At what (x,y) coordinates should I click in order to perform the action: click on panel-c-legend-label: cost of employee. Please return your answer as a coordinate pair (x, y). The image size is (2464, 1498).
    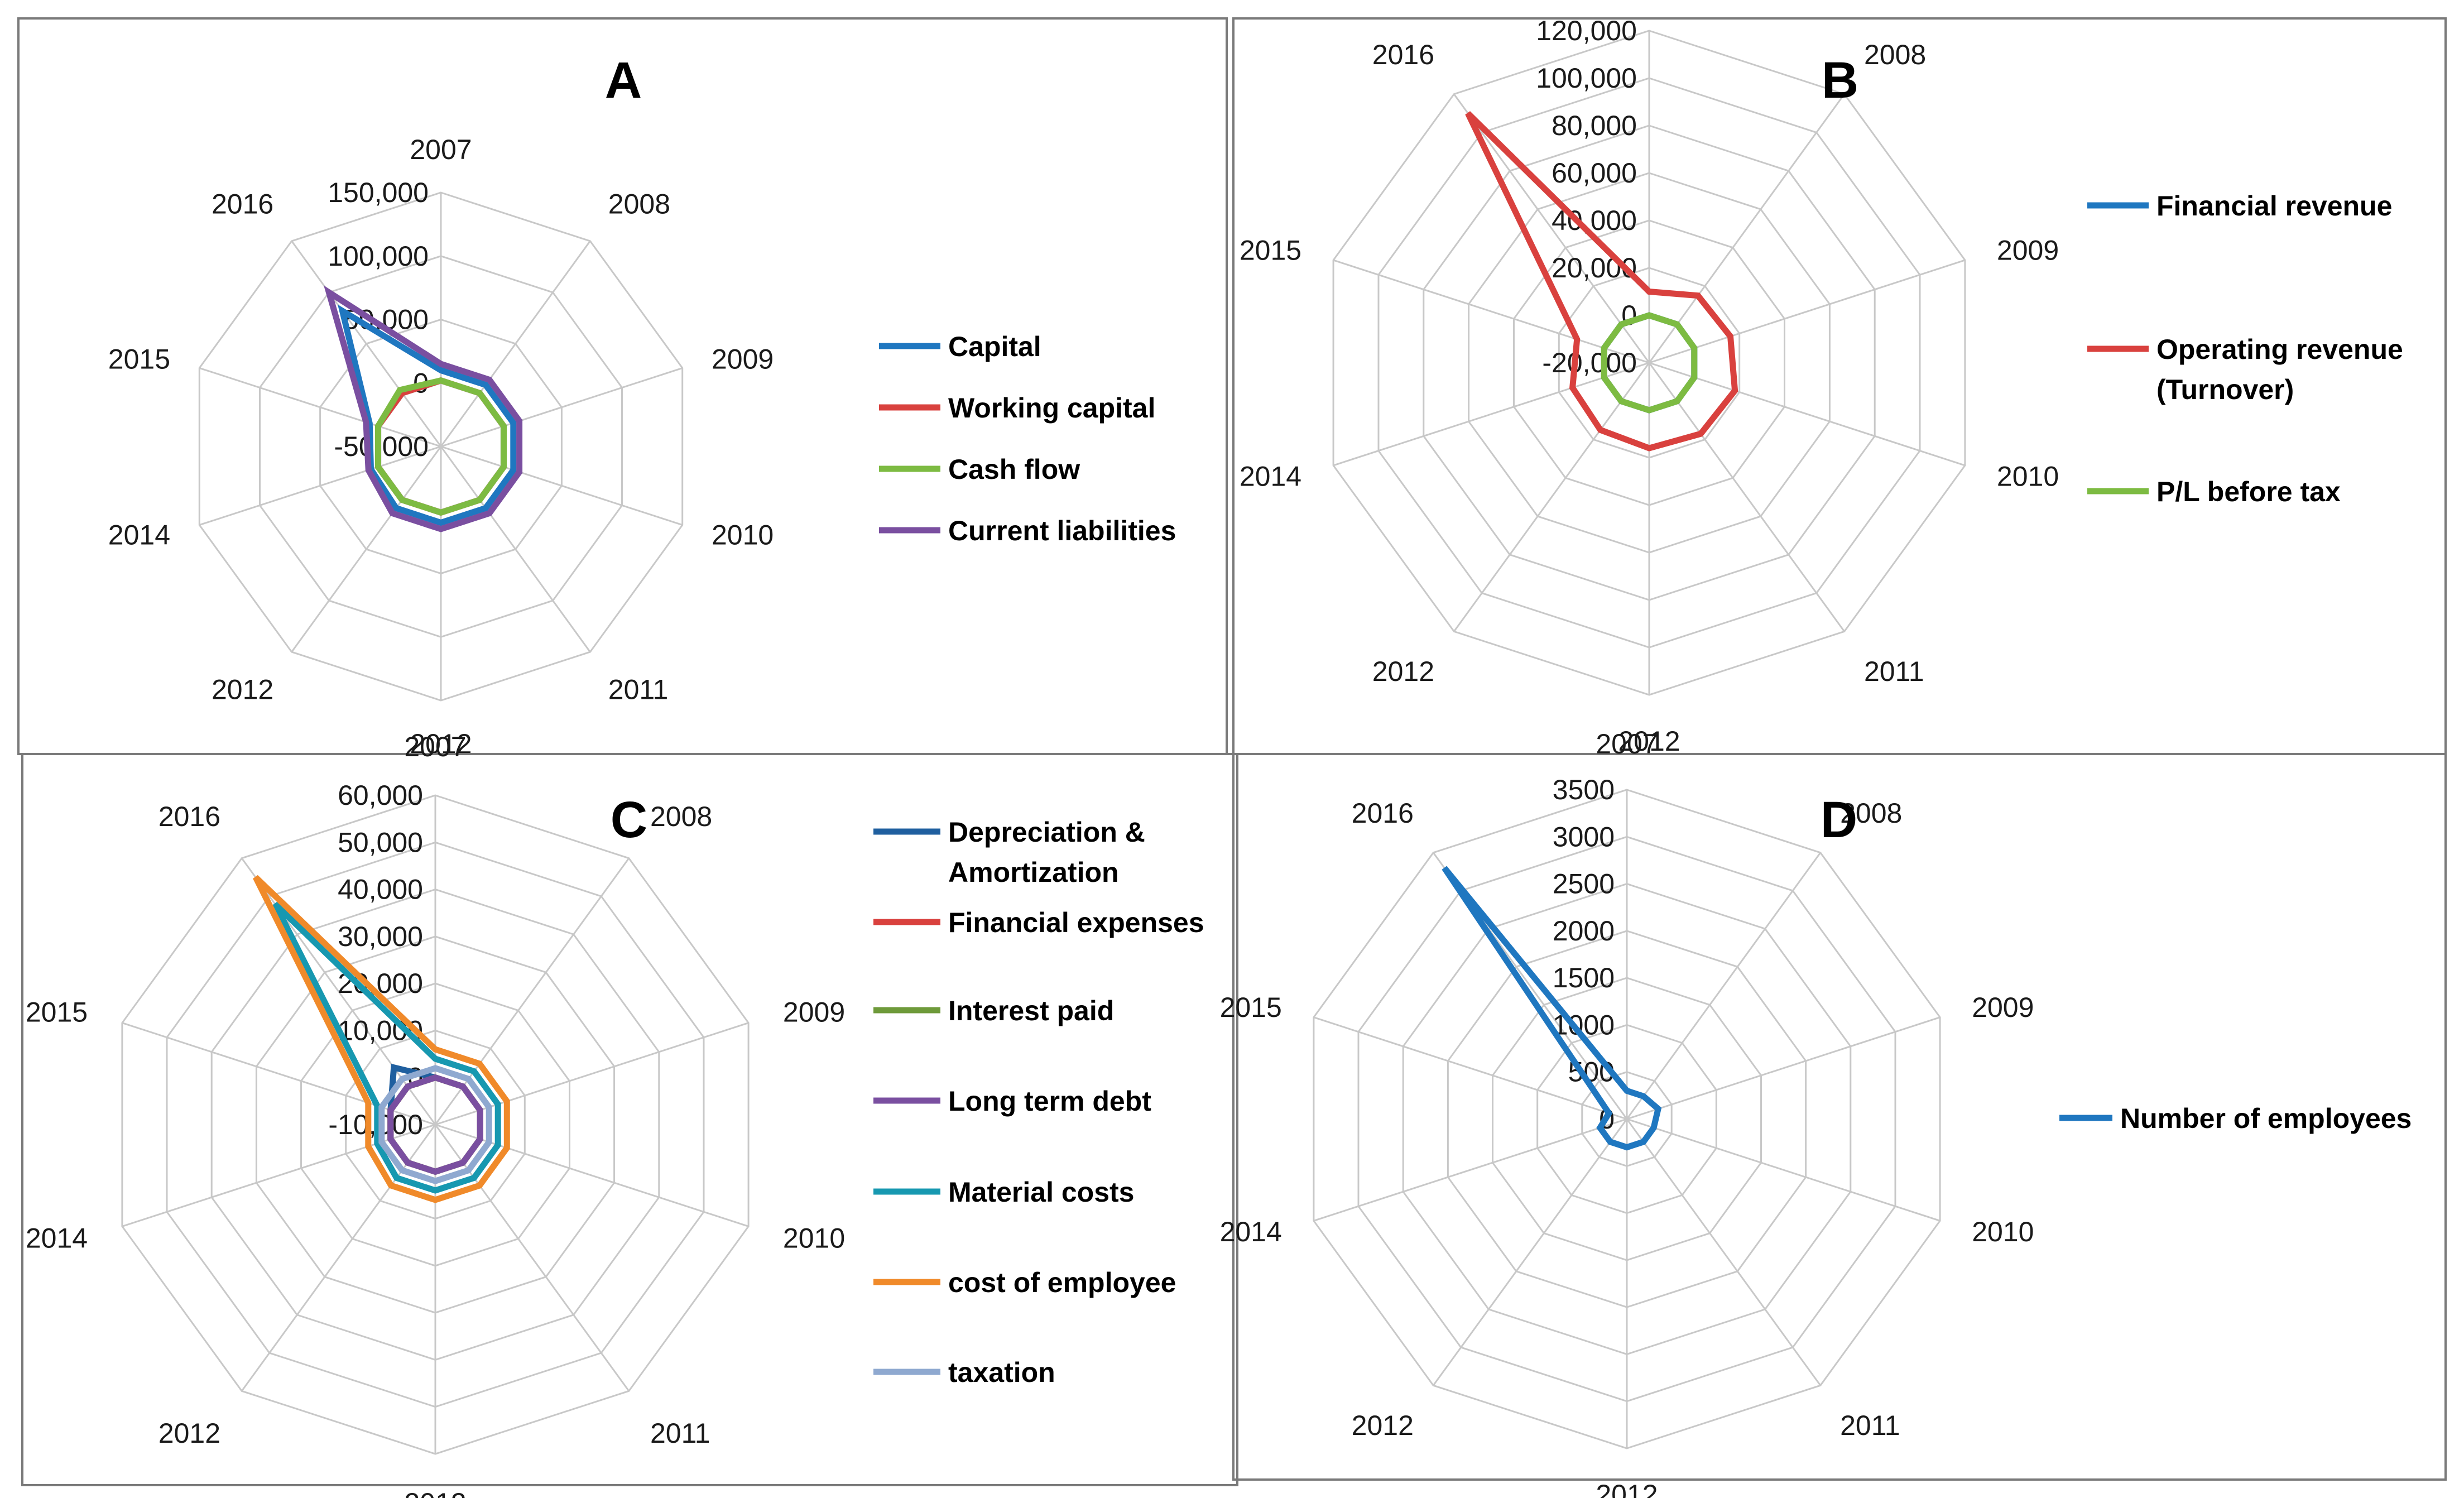
    Looking at the image, I should click on (1062, 1282).